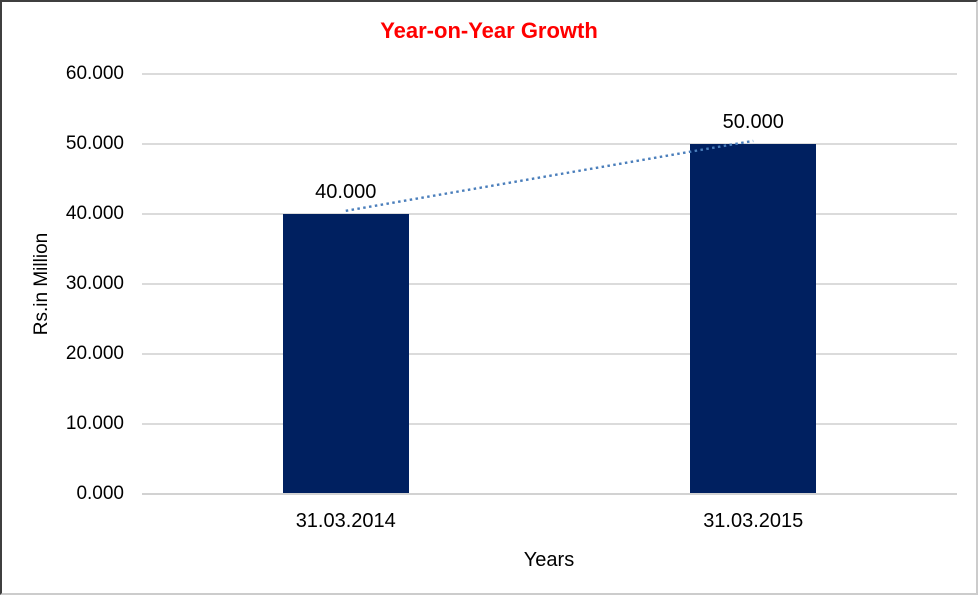 This screenshot has width=978, height=595. I want to click on x-axis-title: Years, so click(549, 560).